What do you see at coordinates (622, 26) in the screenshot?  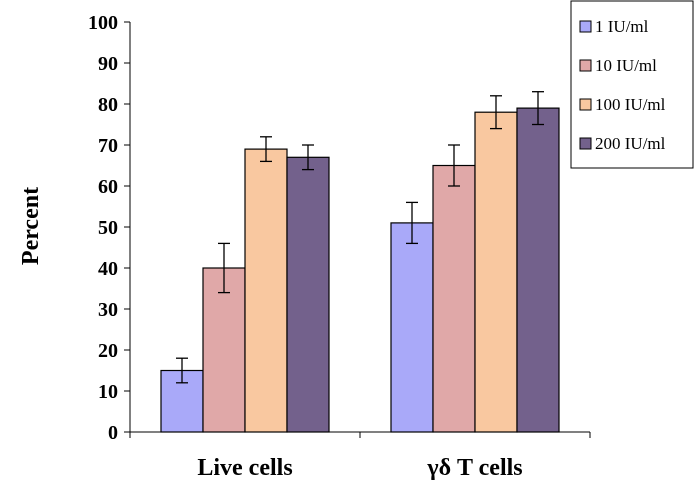 I see `legend-label: 1 IU/ml` at bounding box center [622, 26].